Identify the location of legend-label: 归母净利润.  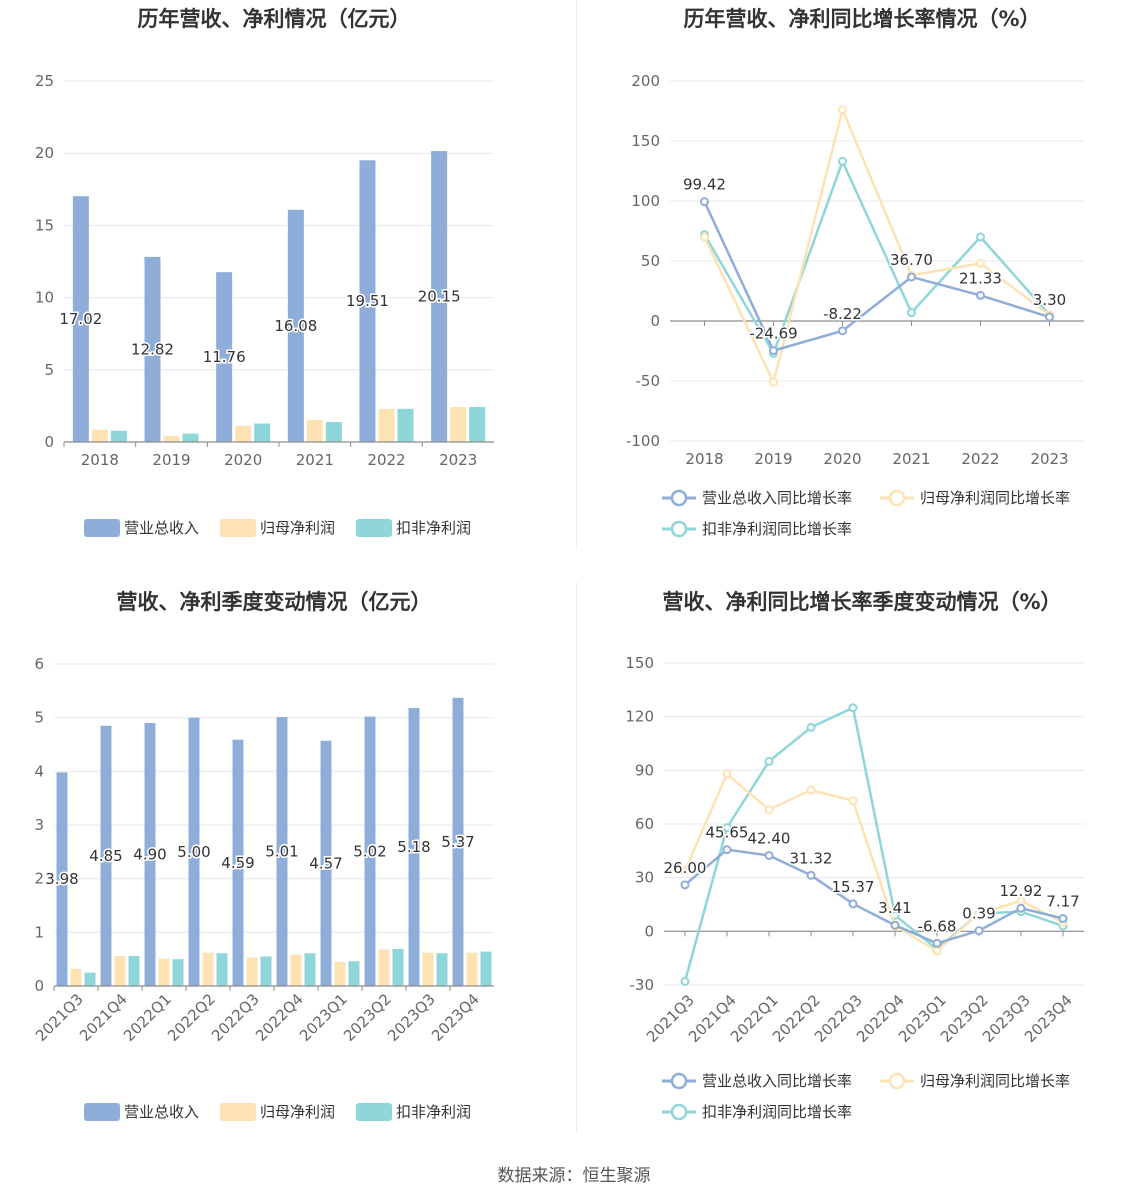
(297, 1112).